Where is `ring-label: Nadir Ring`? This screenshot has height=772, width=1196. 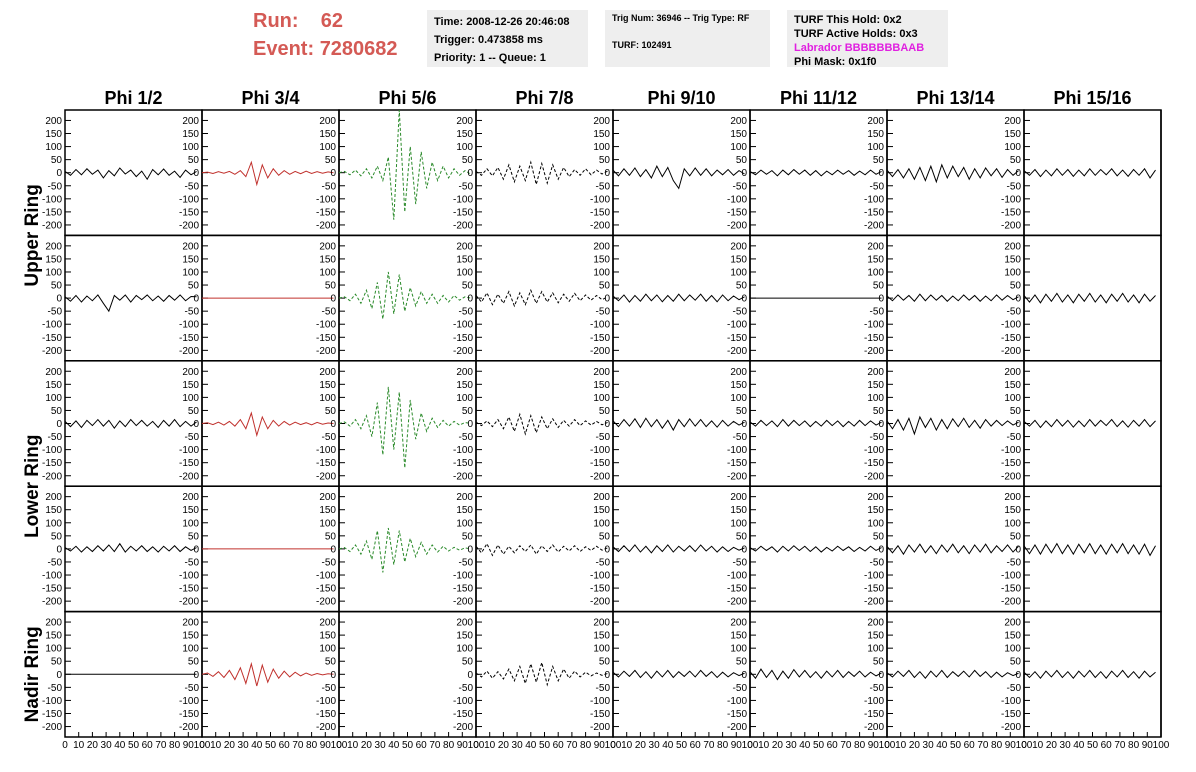 ring-label: Nadir Ring is located at coordinates (32, 674).